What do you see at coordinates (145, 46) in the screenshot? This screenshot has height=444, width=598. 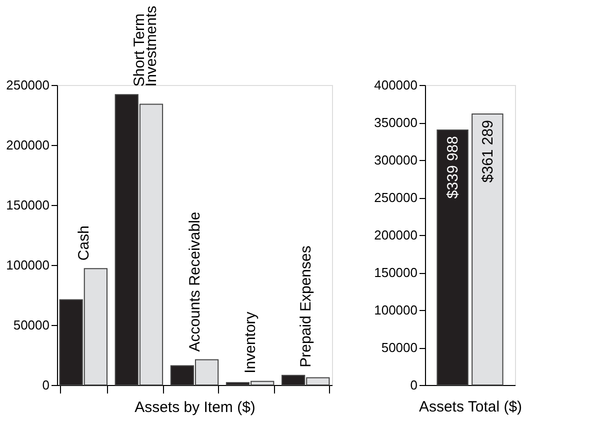 I see `x-tick-label: Short Term Investments` at bounding box center [145, 46].